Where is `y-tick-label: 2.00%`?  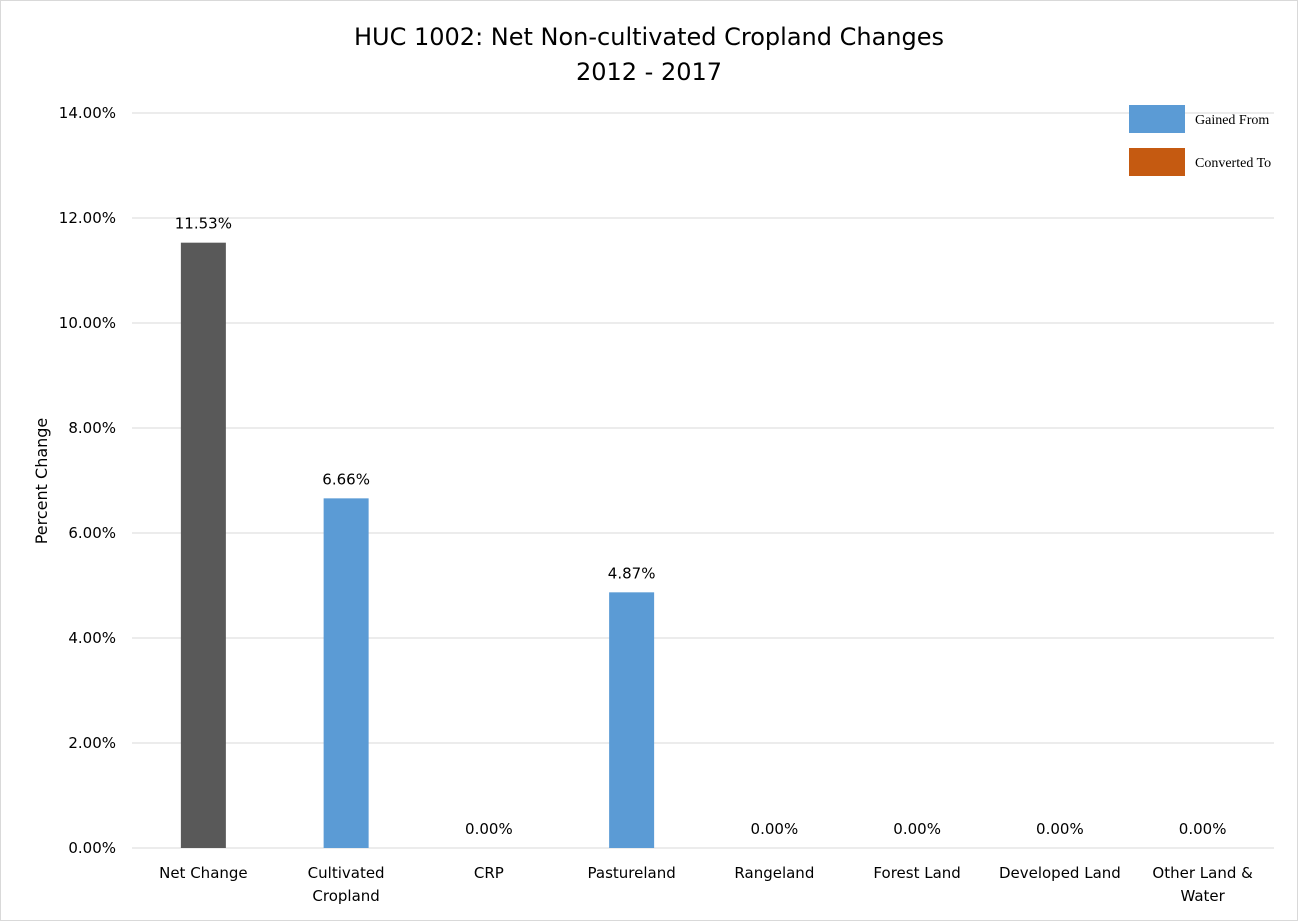
y-tick-label: 2.00% is located at coordinates (92, 743).